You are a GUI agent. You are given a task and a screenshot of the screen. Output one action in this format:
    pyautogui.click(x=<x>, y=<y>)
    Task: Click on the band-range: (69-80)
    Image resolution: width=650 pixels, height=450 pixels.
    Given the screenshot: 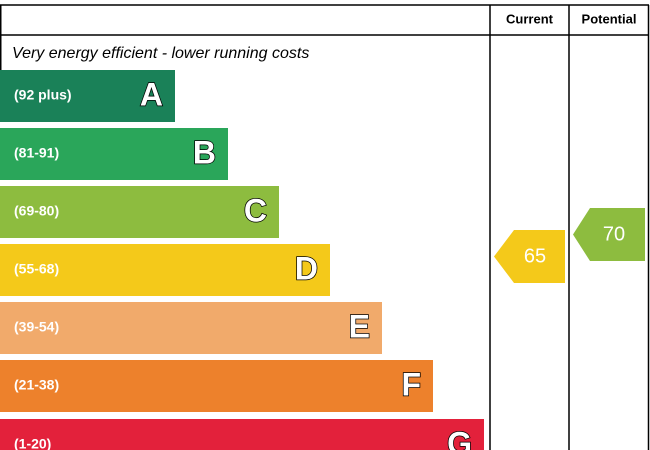 What is the action you would take?
    pyautogui.click(x=36, y=211)
    